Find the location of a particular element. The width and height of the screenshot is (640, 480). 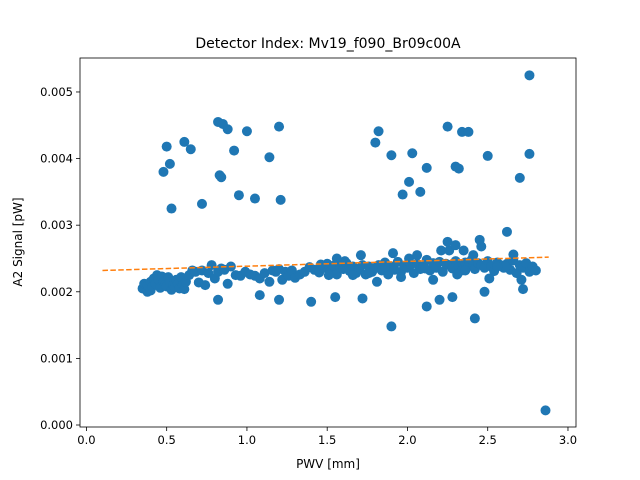

chart-title: Detector Index: Mv19_f090_Br09c00A is located at coordinates (328, 44).